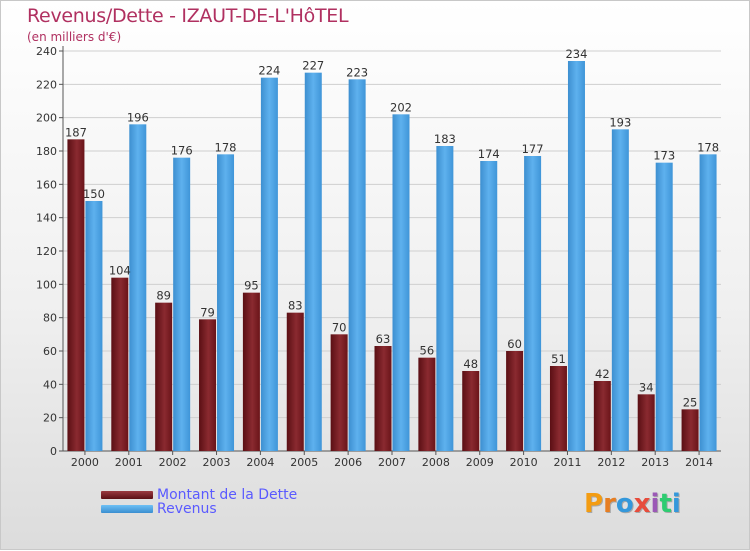 The height and width of the screenshot is (551, 750). Describe the element at coordinates (188, 16) in the screenshot. I see `chart-title: Revenus/Dette - IZAUT-DE-L'HôTEL` at that location.